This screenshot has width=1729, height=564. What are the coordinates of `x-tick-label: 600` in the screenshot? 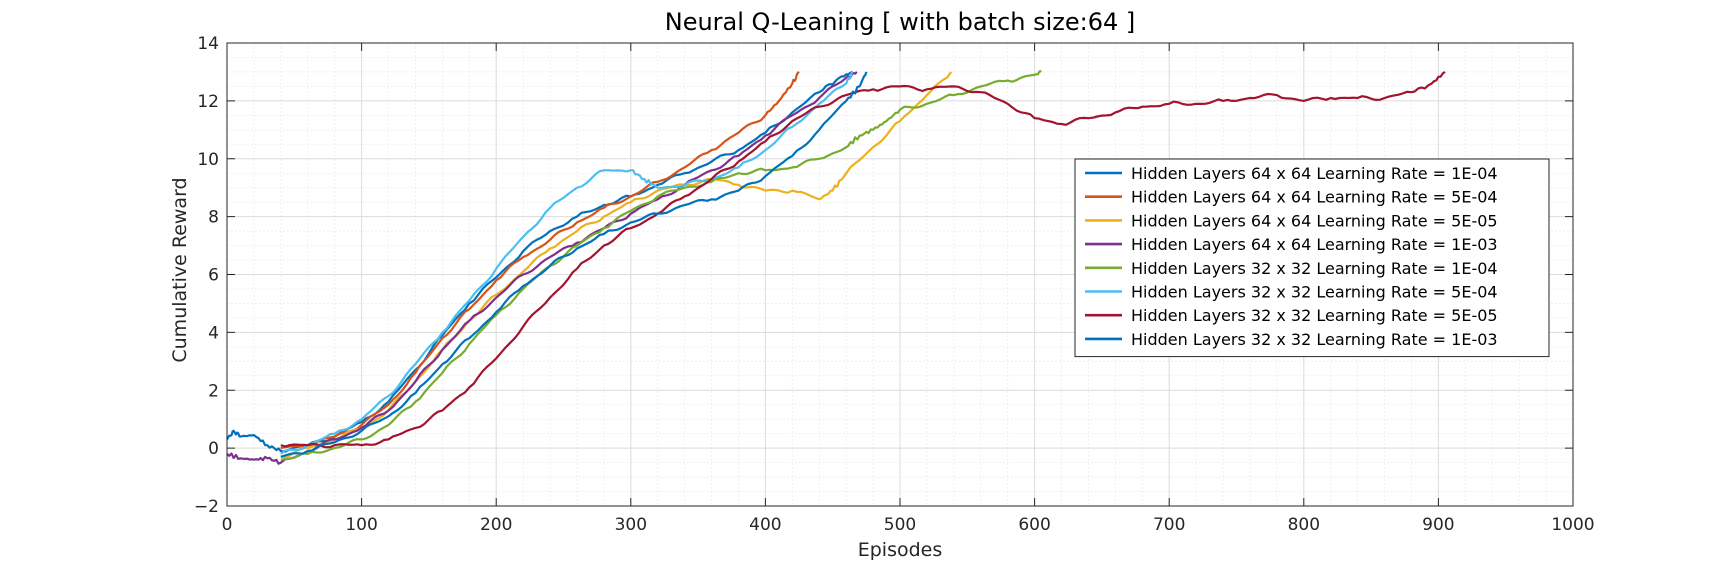 It's located at (1034, 525).